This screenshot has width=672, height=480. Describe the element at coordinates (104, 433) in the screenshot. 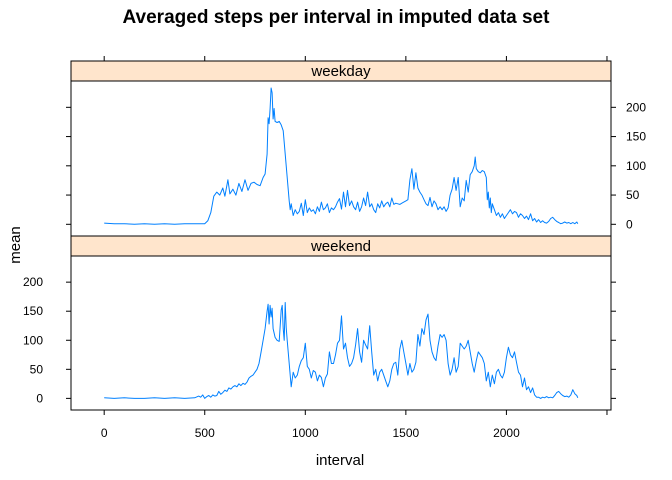

I see `x-tick-label-0: 0` at that location.